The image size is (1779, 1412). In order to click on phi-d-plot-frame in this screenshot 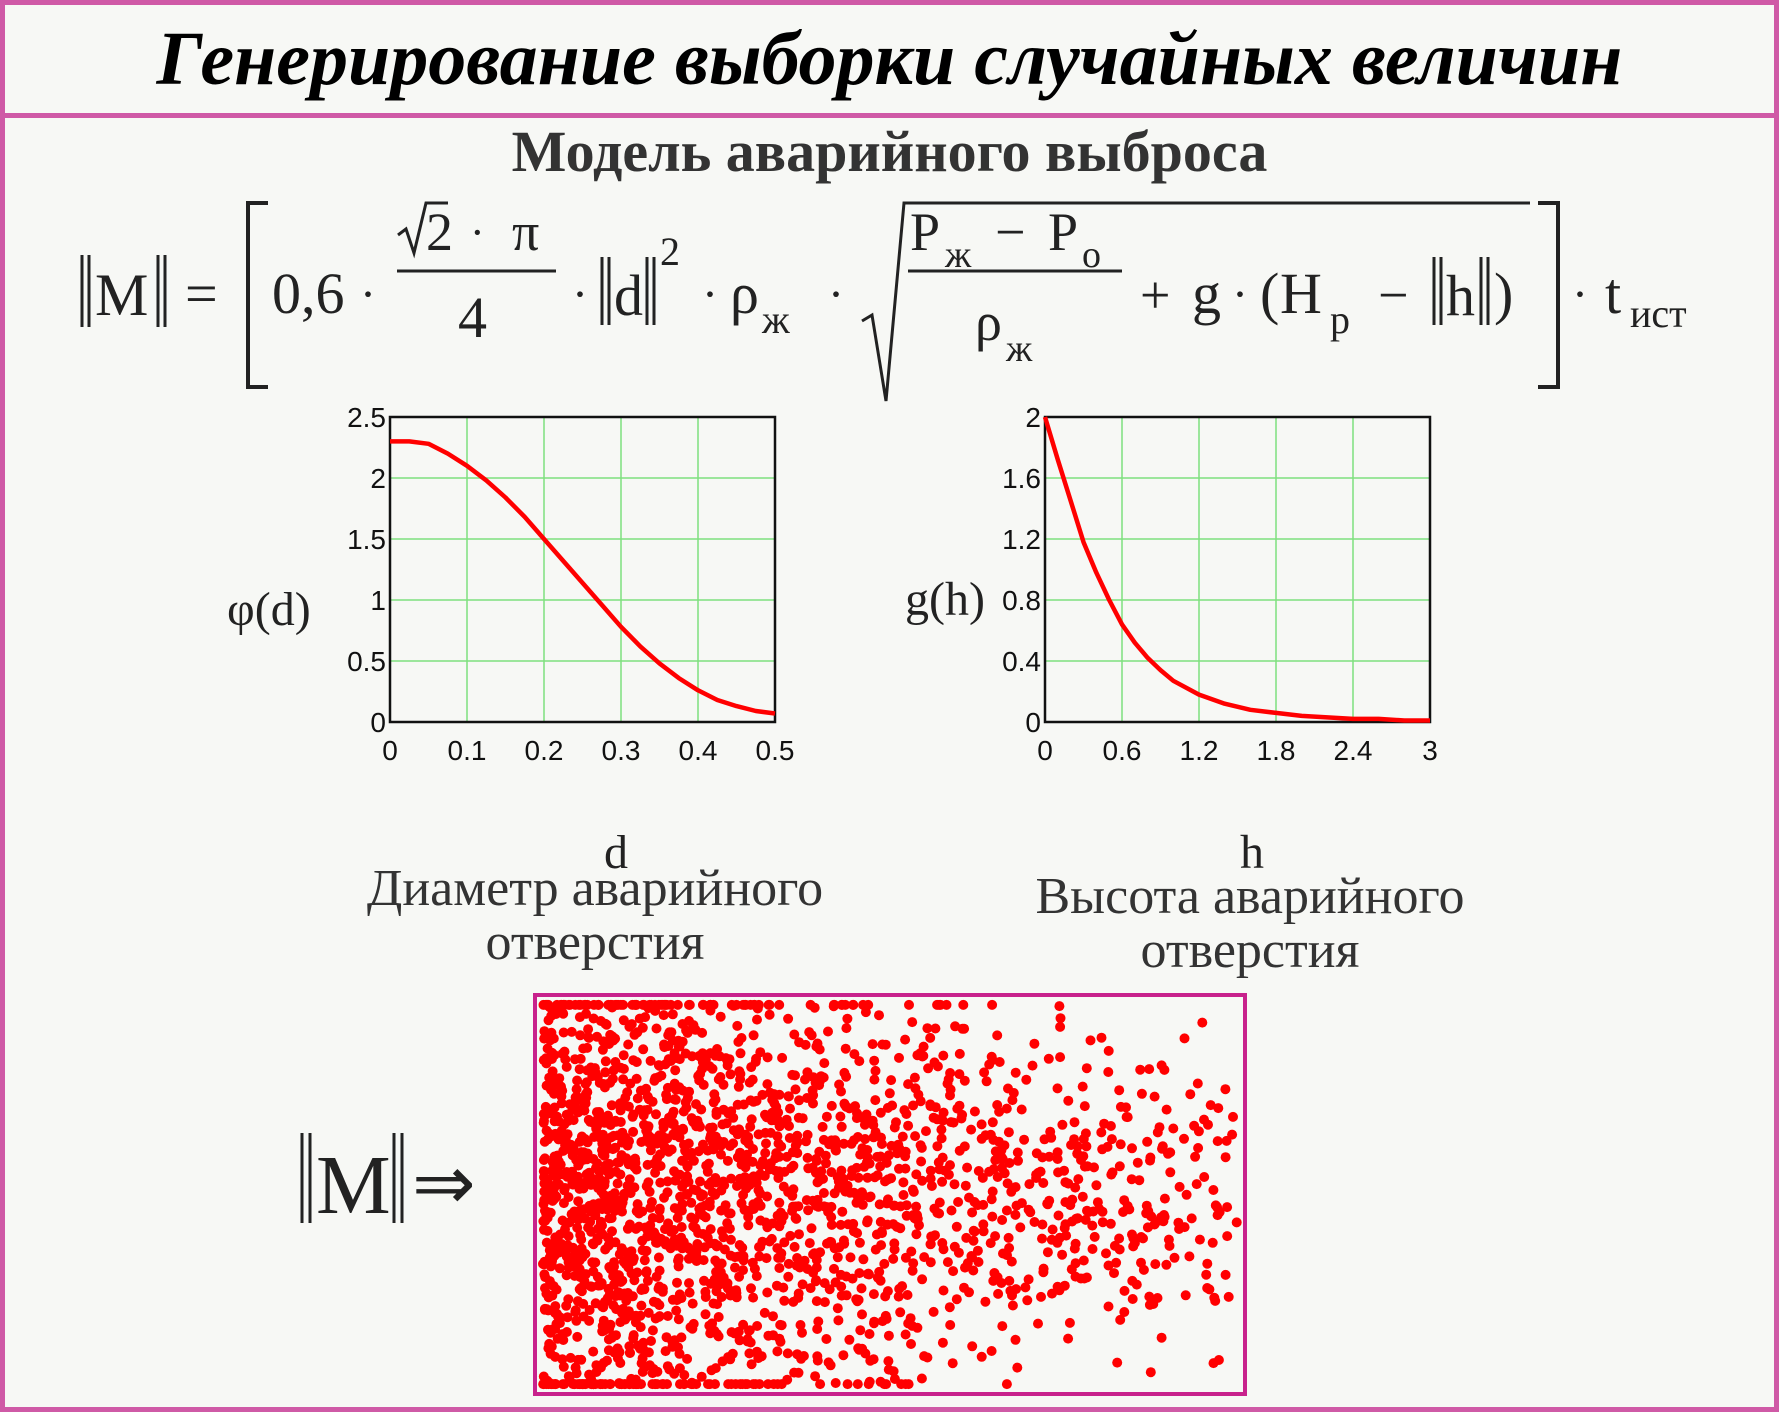, I will do `click(582, 569)`.